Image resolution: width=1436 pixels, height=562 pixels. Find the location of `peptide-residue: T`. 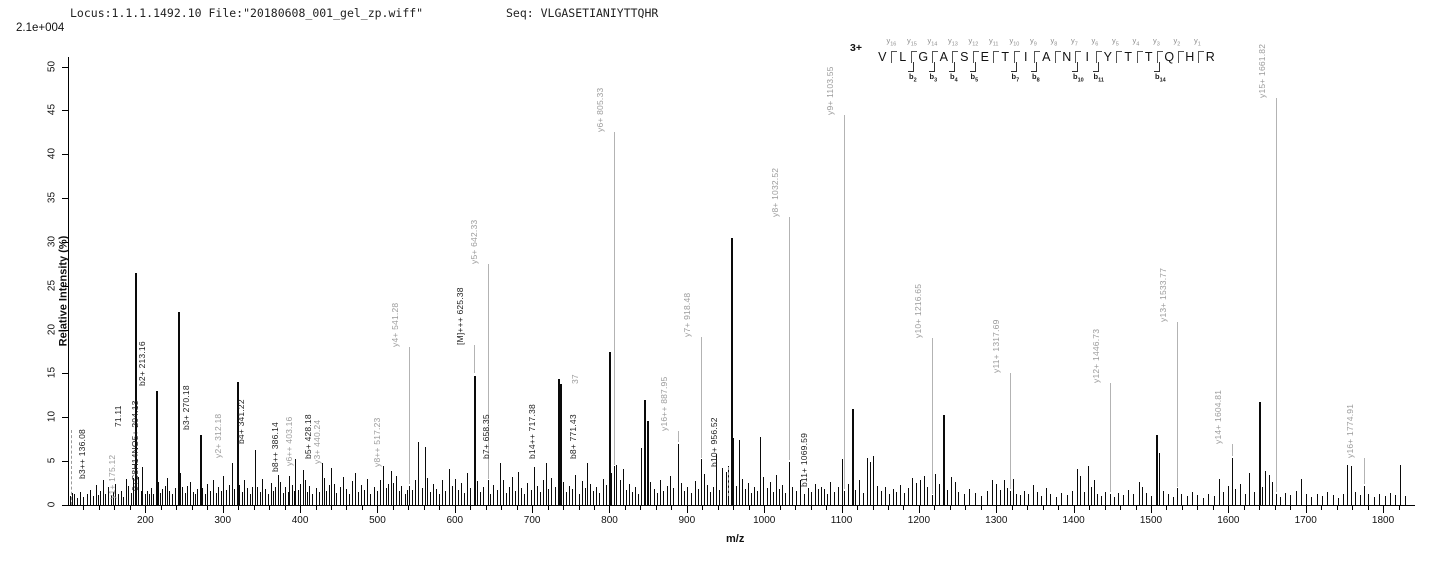

peptide-residue: T is located at coordinates (1005, 57).